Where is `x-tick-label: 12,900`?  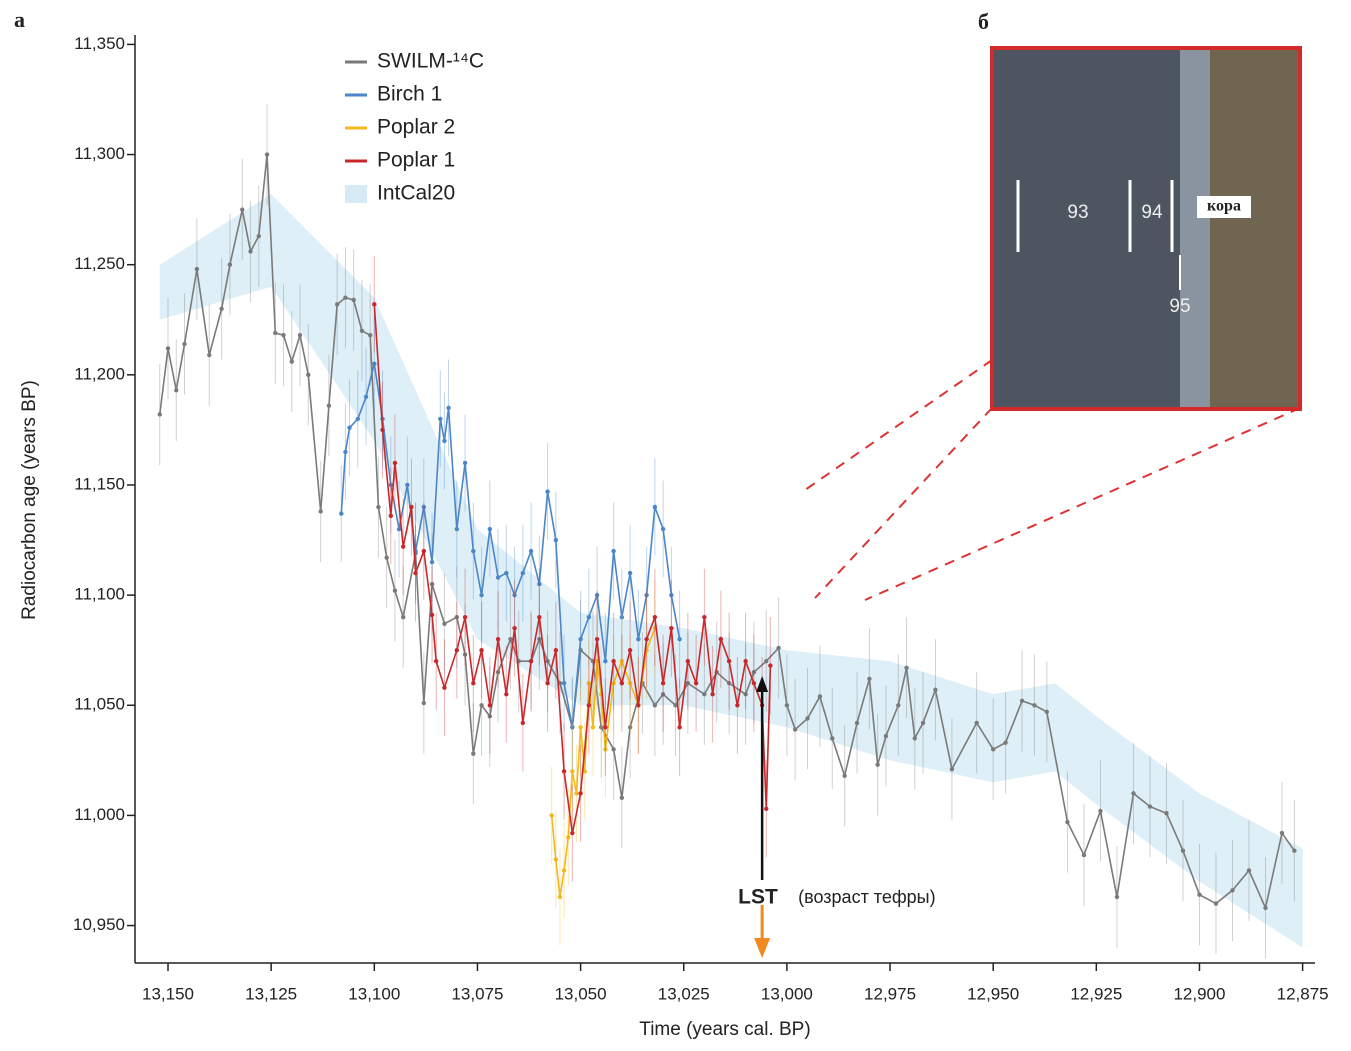
x-tick-label: 12,900 is located at coordinates (1199, 993).